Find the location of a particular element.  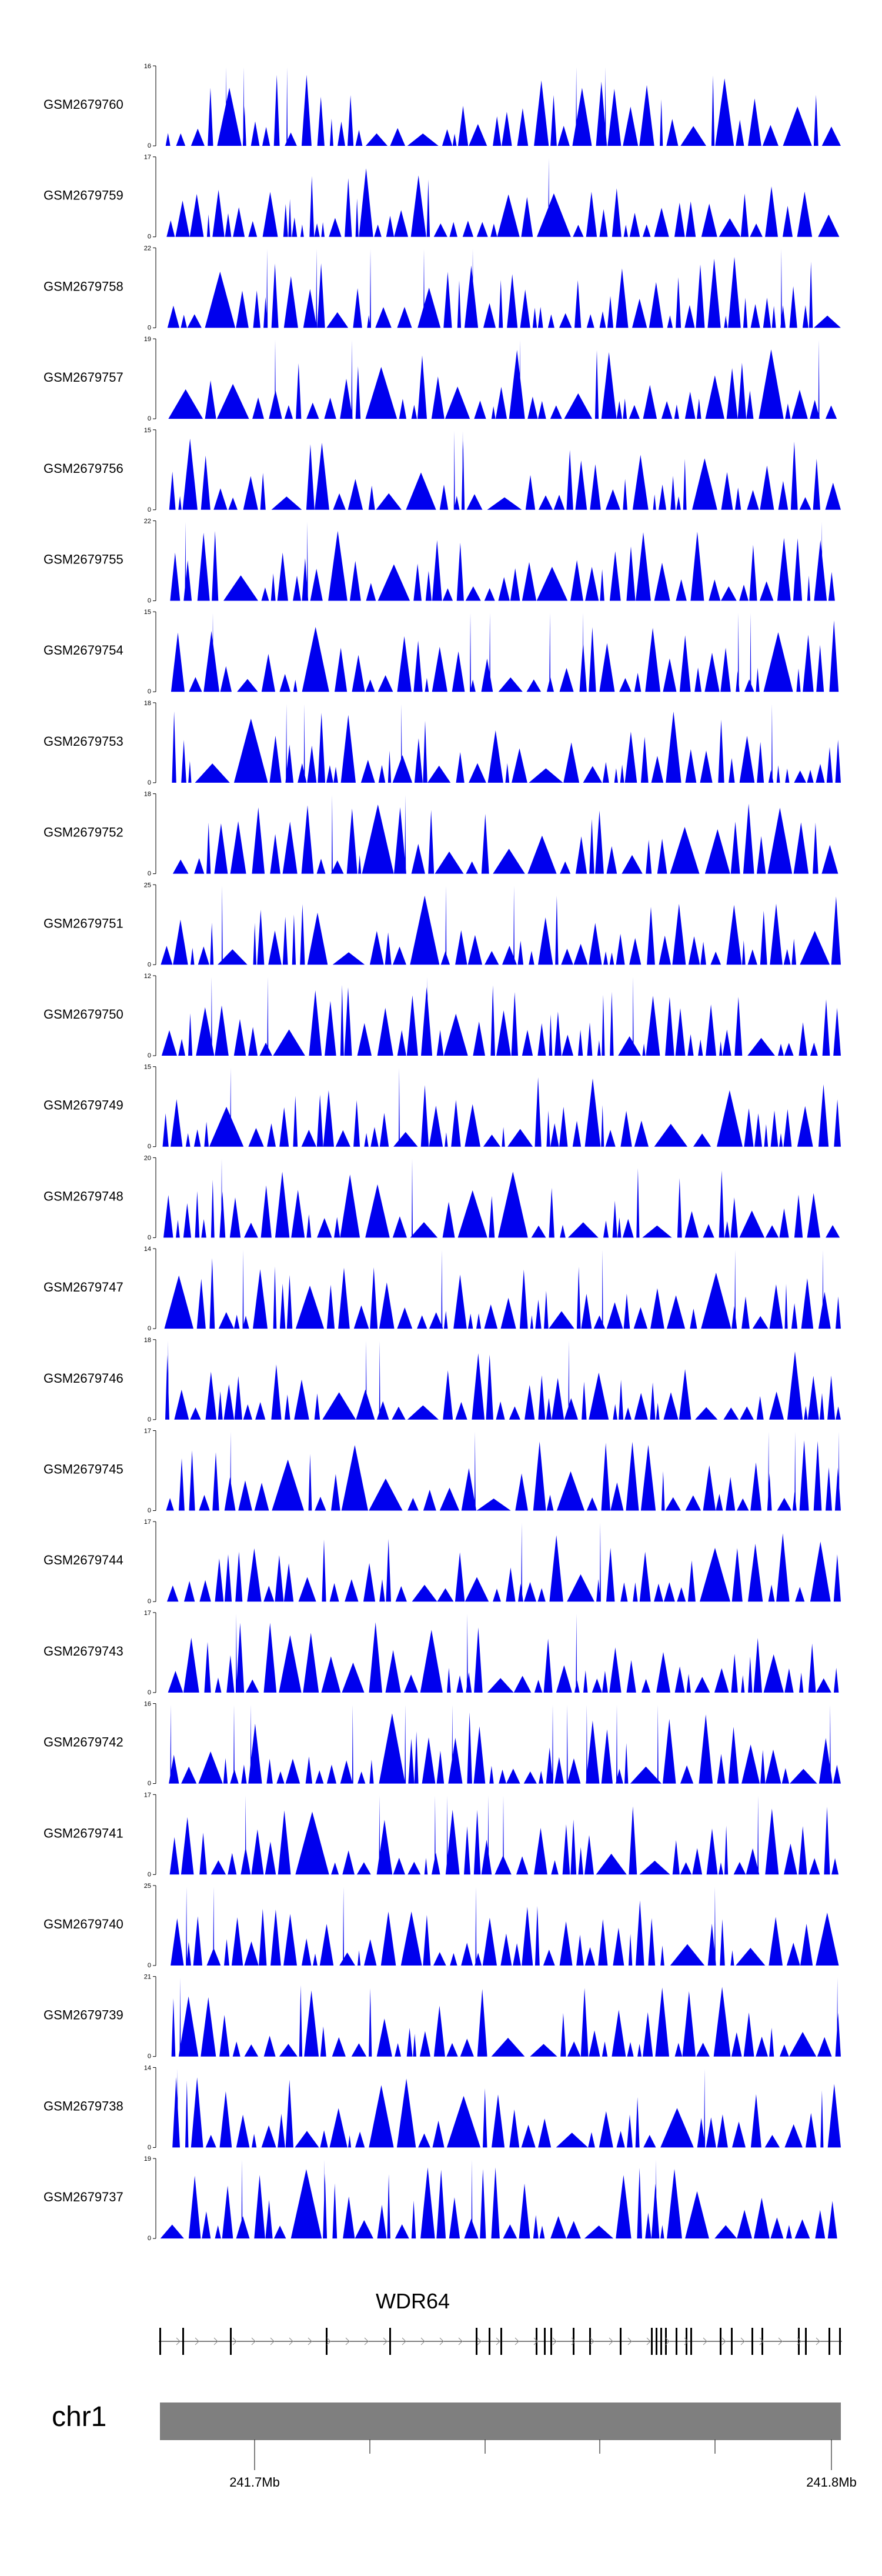

y-max-label: 14 is located at coordinates (147, 2067).